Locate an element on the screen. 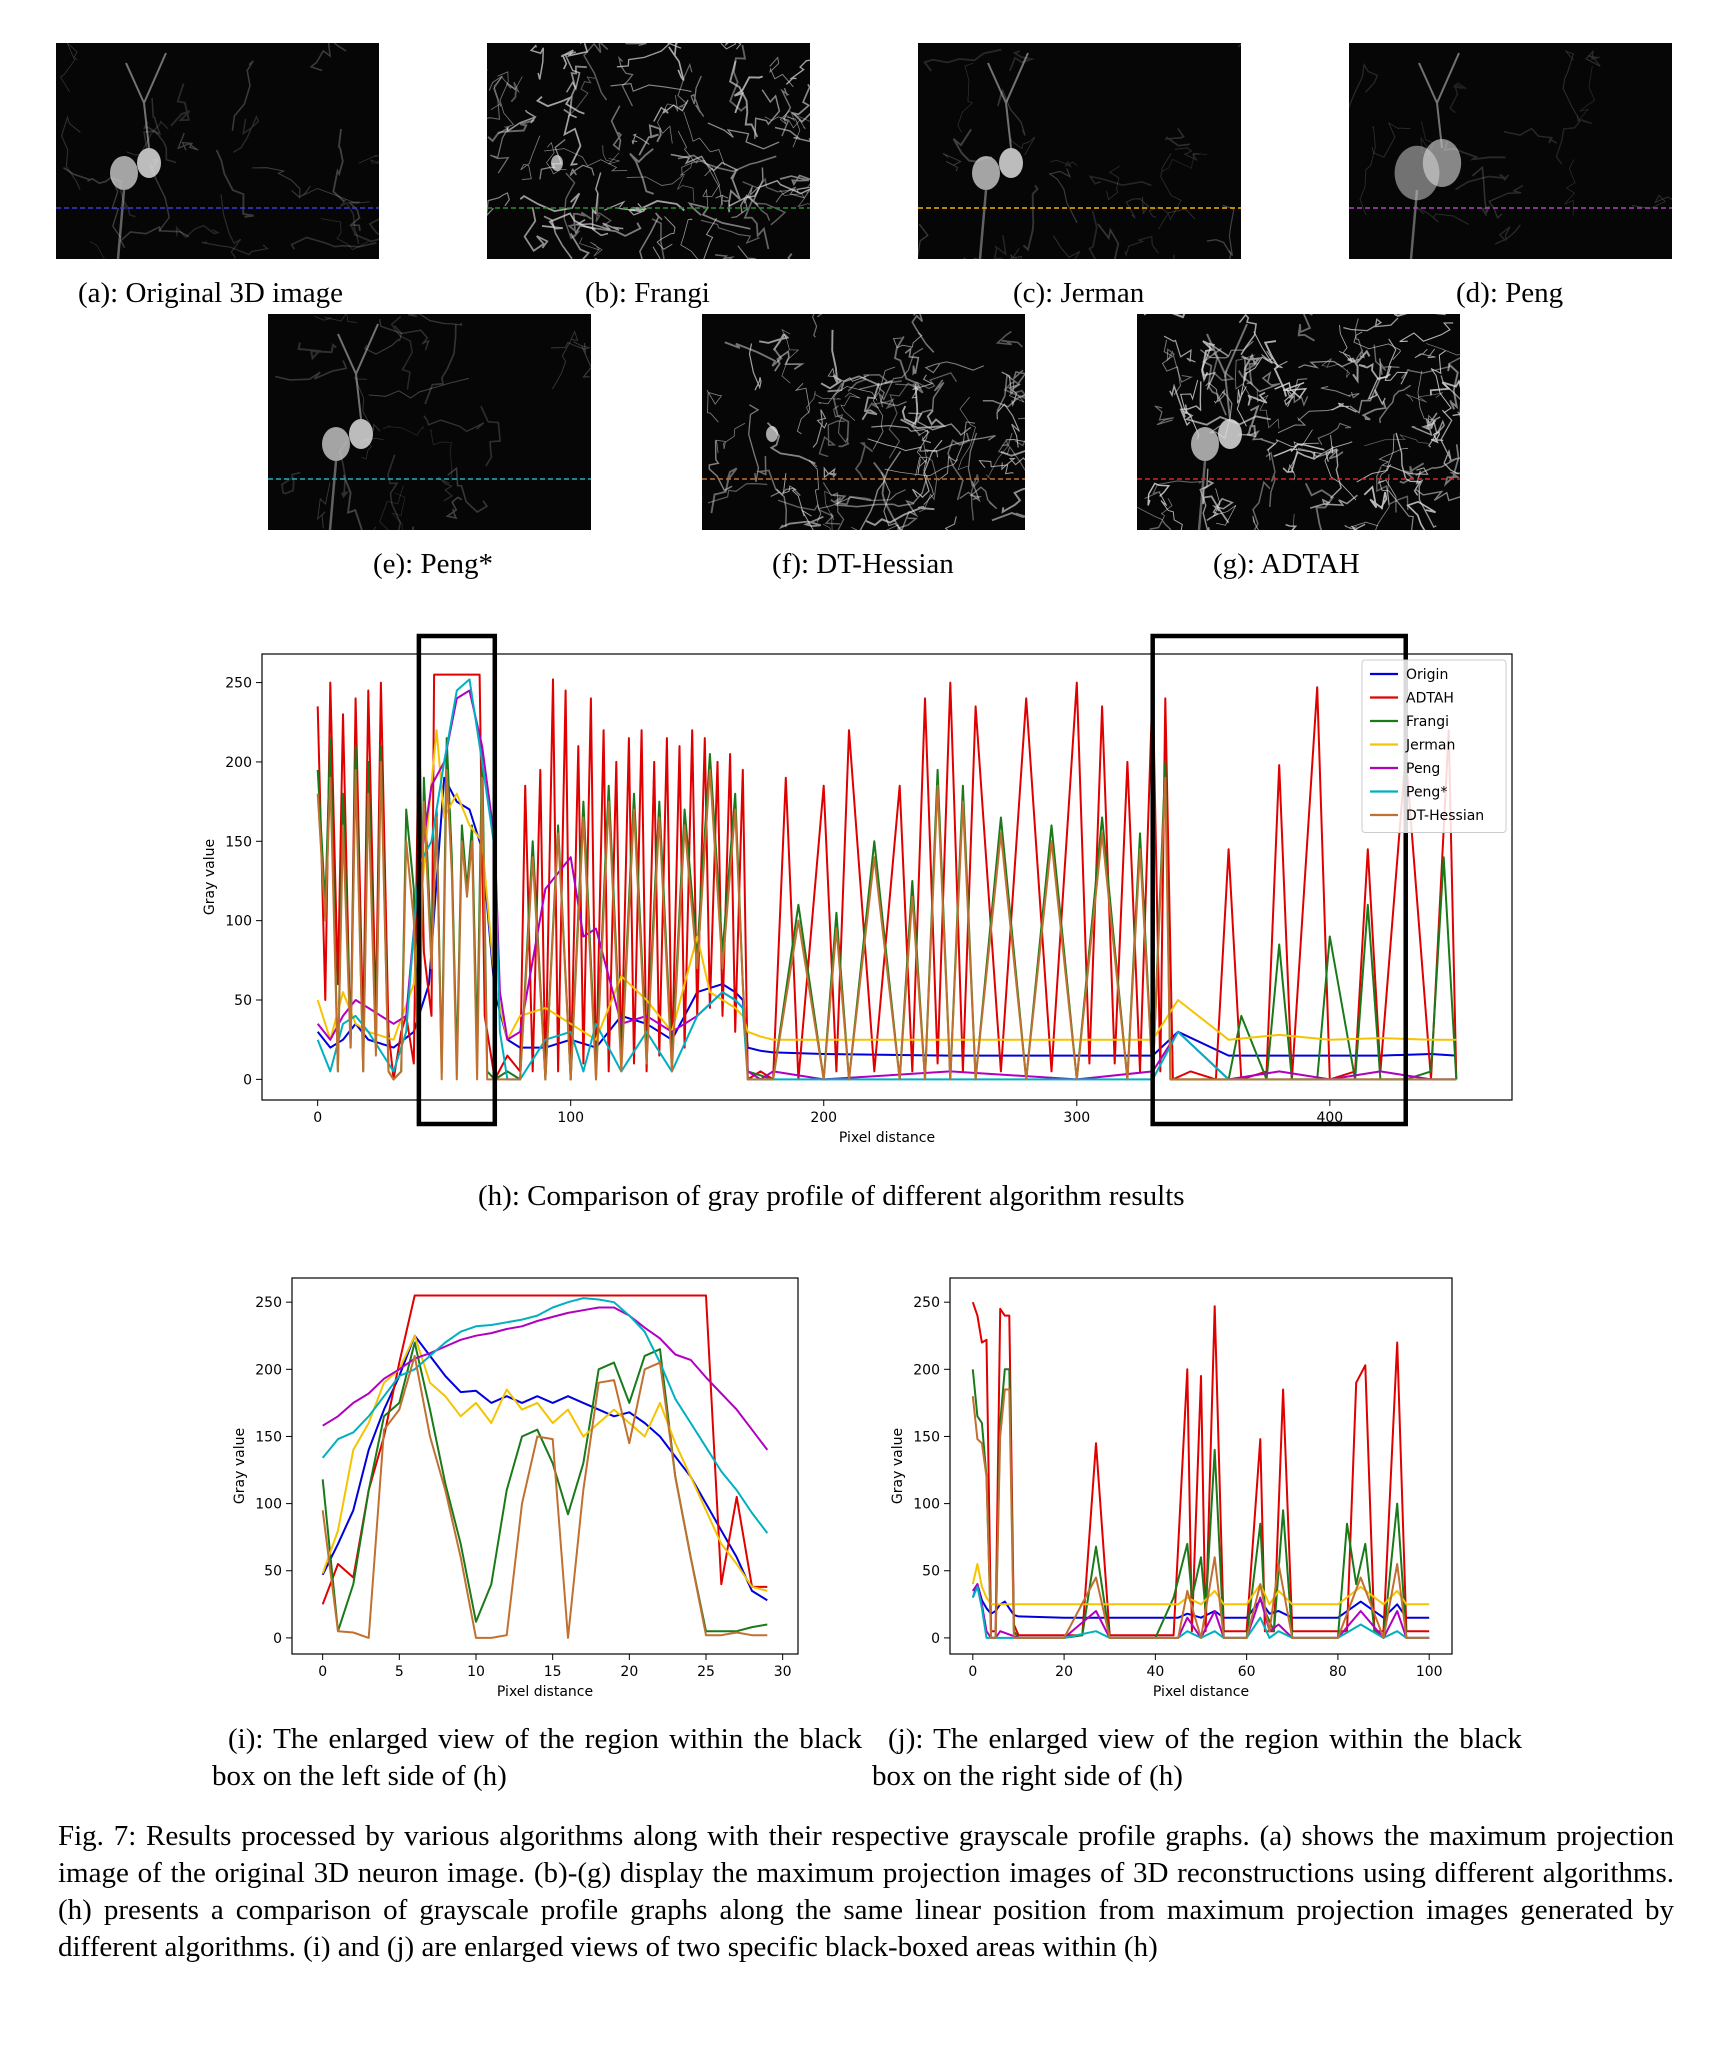  legend-label: Frangi is located at coordinates (1427, 722).